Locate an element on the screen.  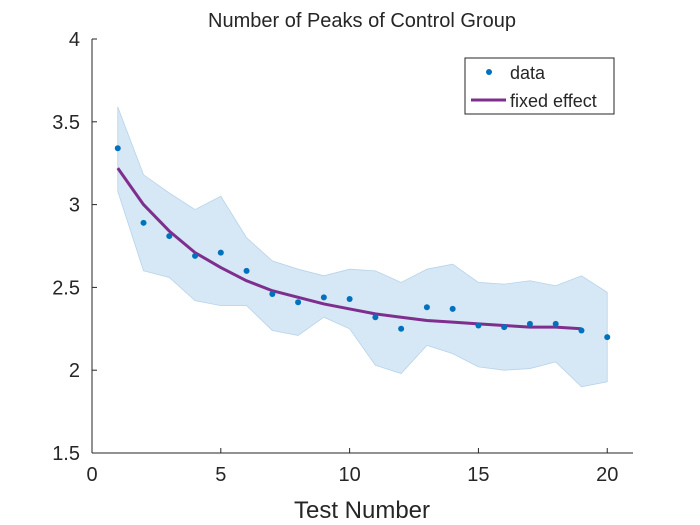
legend: data fixed effect is located at coordinates (539, 86).